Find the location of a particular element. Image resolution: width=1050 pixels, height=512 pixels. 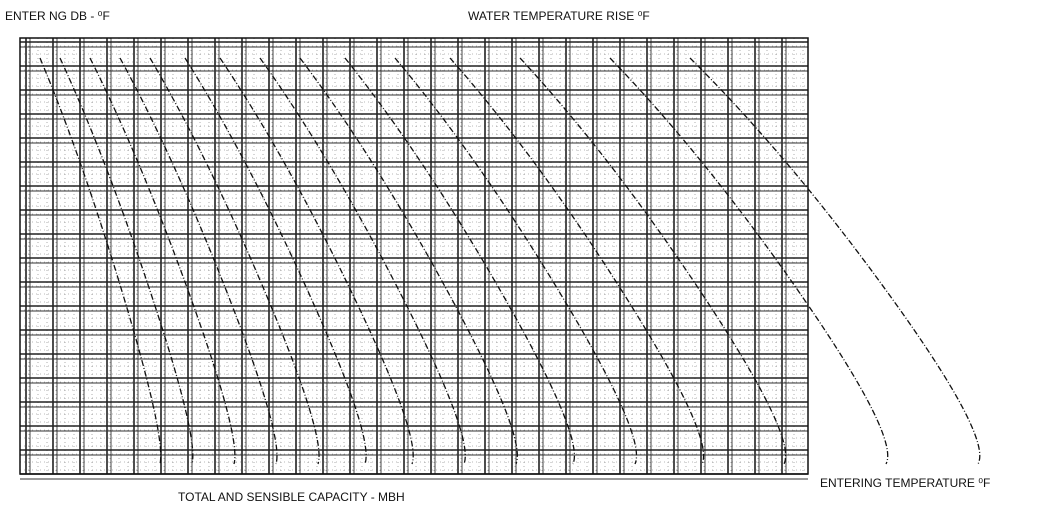

bottom-label: TOTAL AND SENSIBLE CAPACITY - MBH is located at coordinates (291, 497).